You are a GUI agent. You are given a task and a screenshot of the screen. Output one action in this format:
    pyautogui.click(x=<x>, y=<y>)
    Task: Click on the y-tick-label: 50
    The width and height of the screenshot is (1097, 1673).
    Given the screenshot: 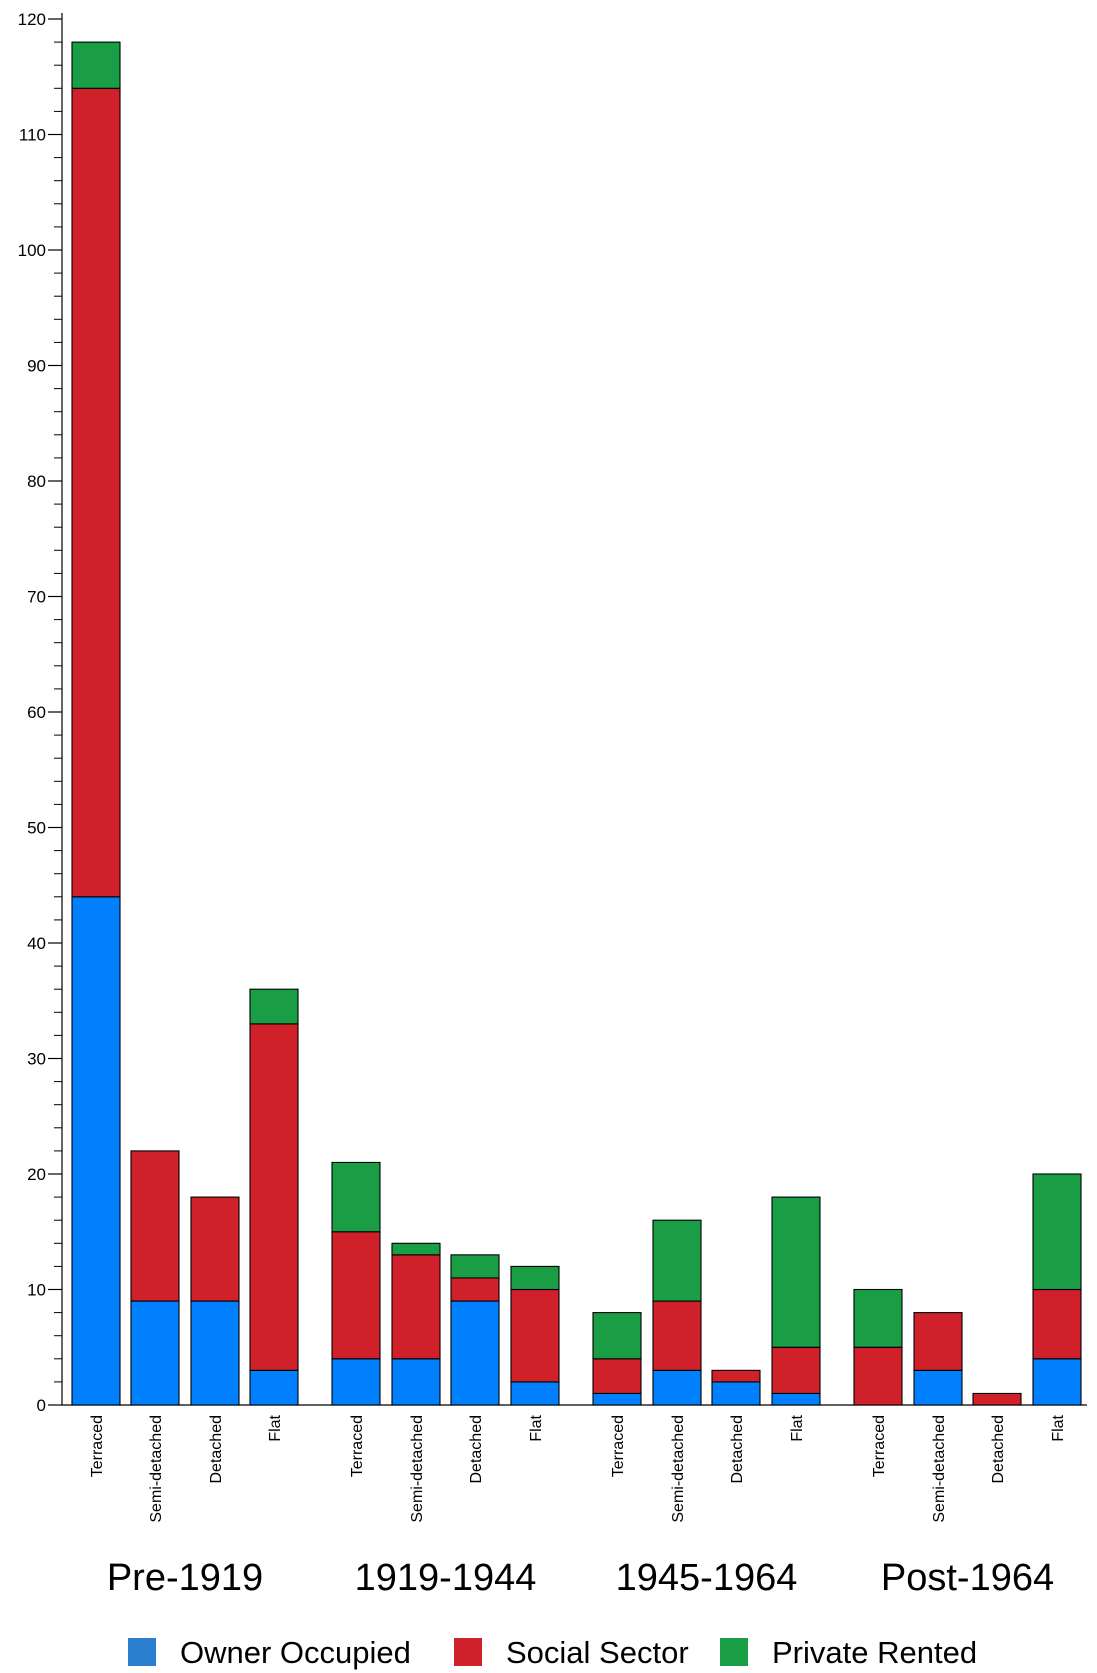 What is the action you would take?
    pyautogui.click(x=36, y=828)
    